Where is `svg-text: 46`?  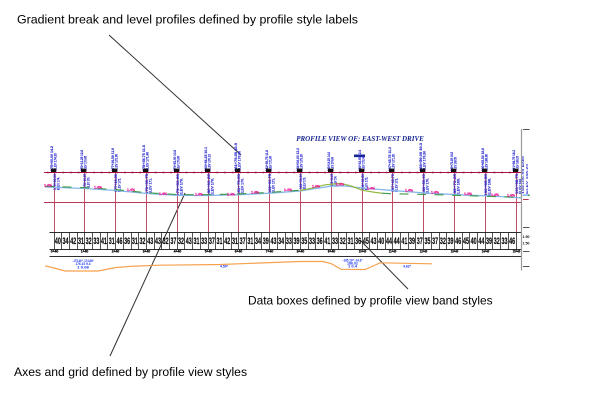
svg-text: 46 is located at coordinates (119, 241).